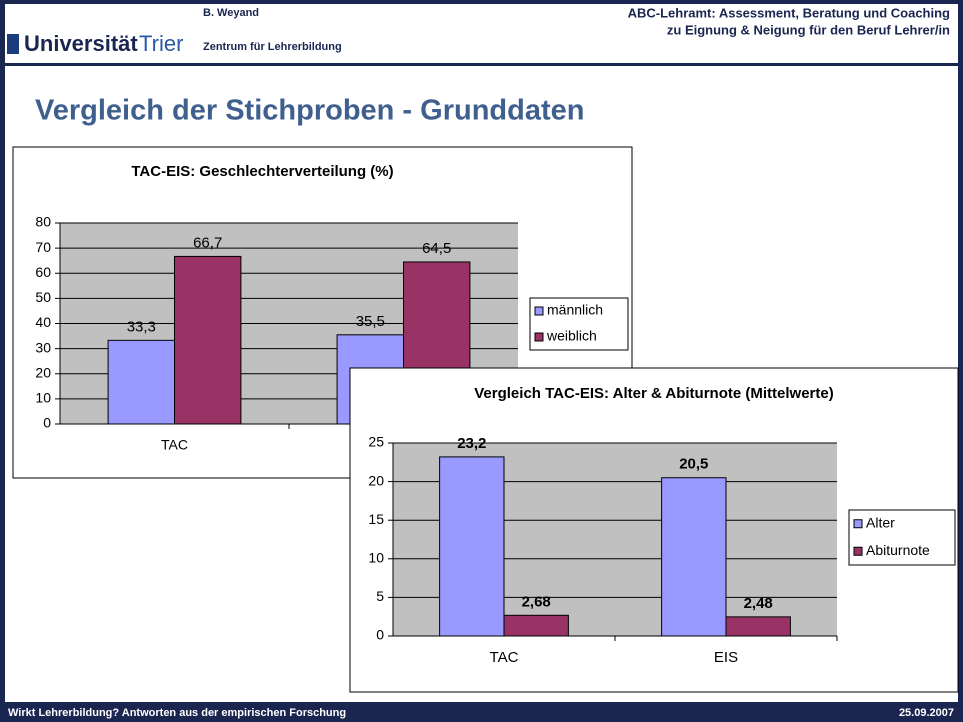 Image resolution: width=963 pixels, height=722 pixels. I want to click on logo-word: Universität, so click(81, 43).